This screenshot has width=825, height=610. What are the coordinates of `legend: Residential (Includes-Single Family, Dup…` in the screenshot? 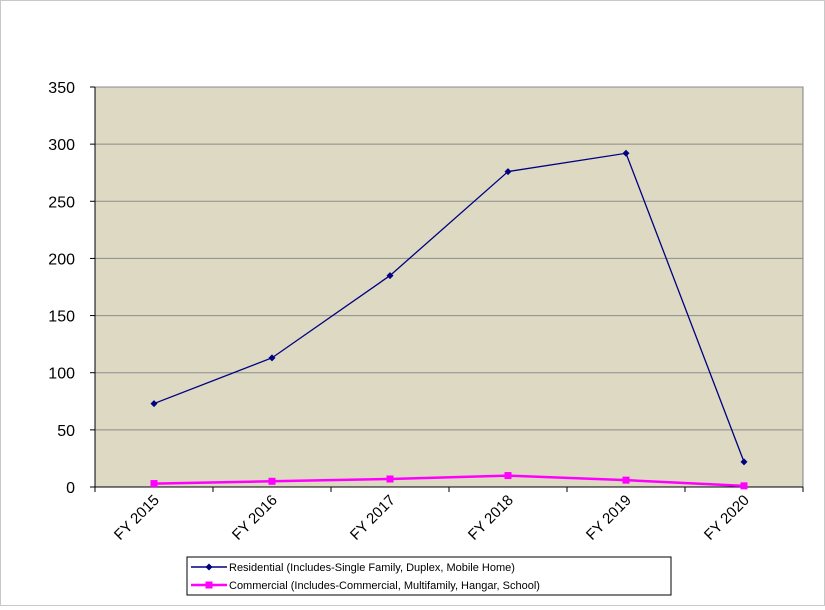 It's located at (429, 576).